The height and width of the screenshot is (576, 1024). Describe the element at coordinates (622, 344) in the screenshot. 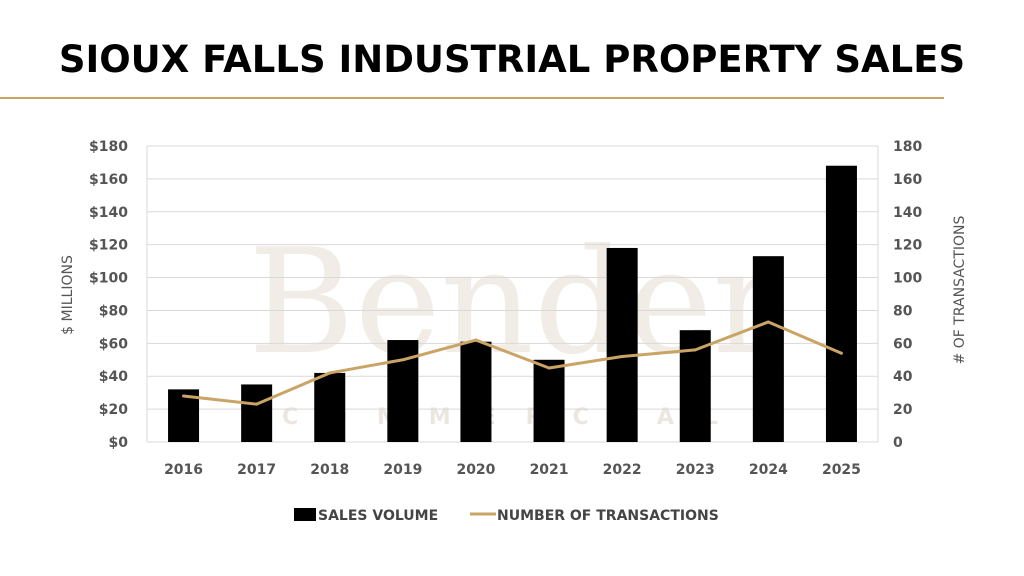

I see `bar-2022` at that location.